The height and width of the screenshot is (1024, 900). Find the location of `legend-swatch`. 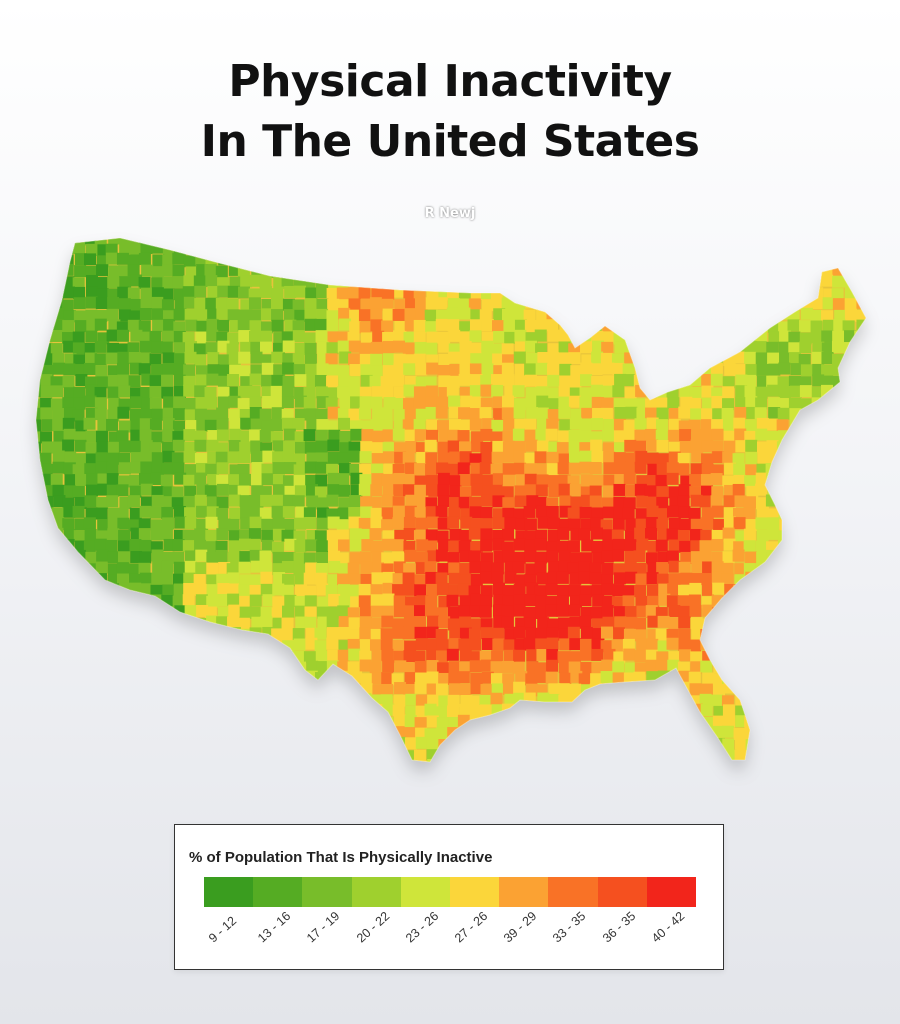

legend-swatch is located at coordinates (278, 892).